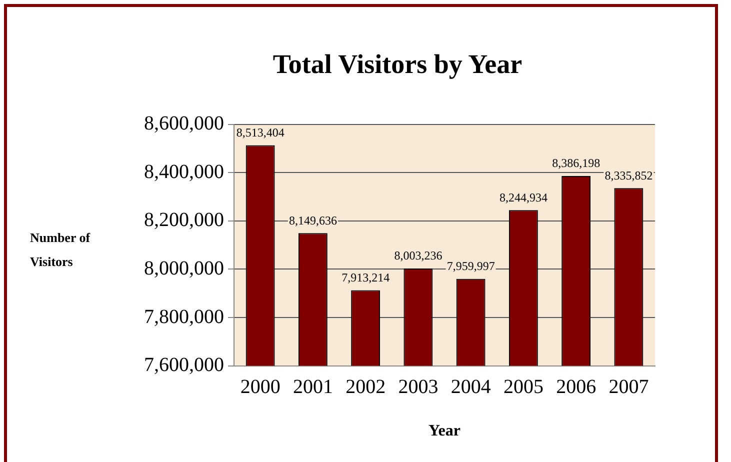 The height and width of the screenshot is (462, 731). Describe the element at coordinates (523, 387) in the screenshot. I see `x-tick-label: 2005` at that location.